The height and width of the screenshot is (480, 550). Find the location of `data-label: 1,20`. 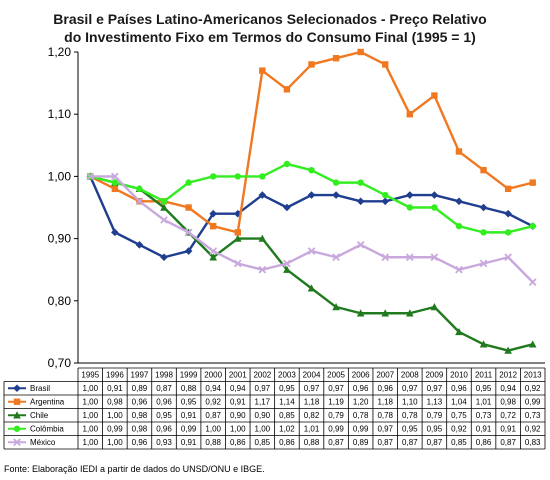

data-label: 1,20 is located at coordinates (361, 402).